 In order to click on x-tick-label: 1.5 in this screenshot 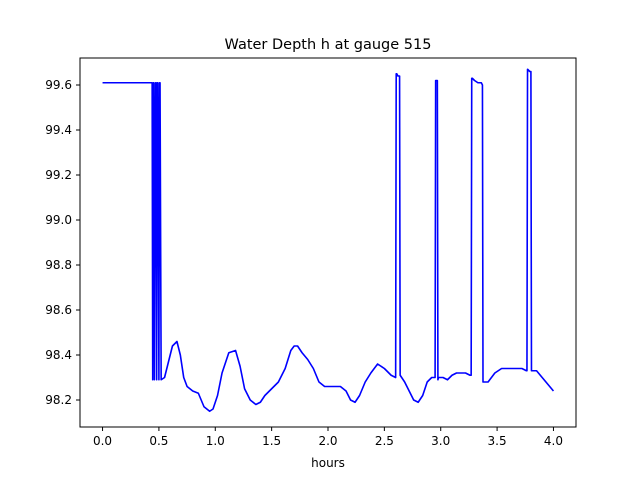, I will do `click(271, 441)`.